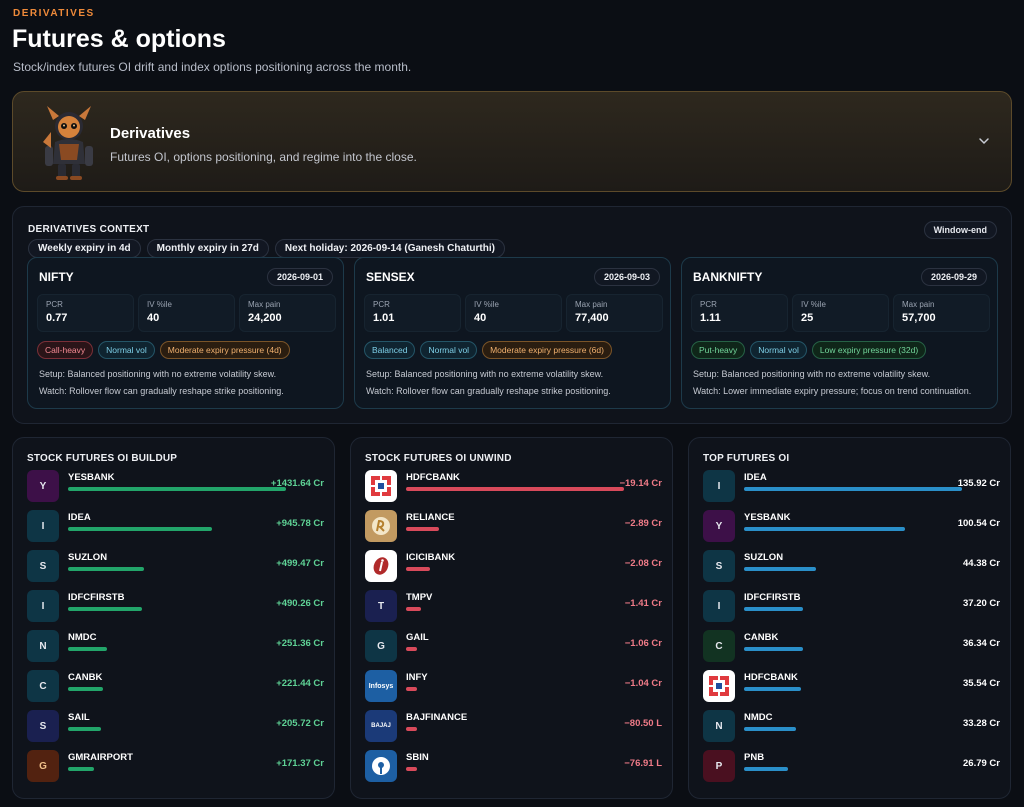 This screenshot has width=1024, height=807. I want to click on list-item: P PNB 26.79 Cr, so click(851, 769).